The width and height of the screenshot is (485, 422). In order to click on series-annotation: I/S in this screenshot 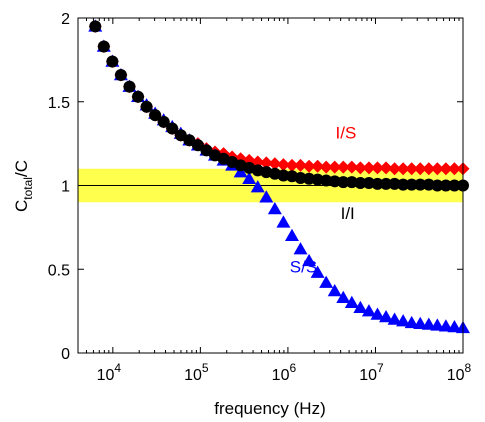, I will do `click(346, 133)`.